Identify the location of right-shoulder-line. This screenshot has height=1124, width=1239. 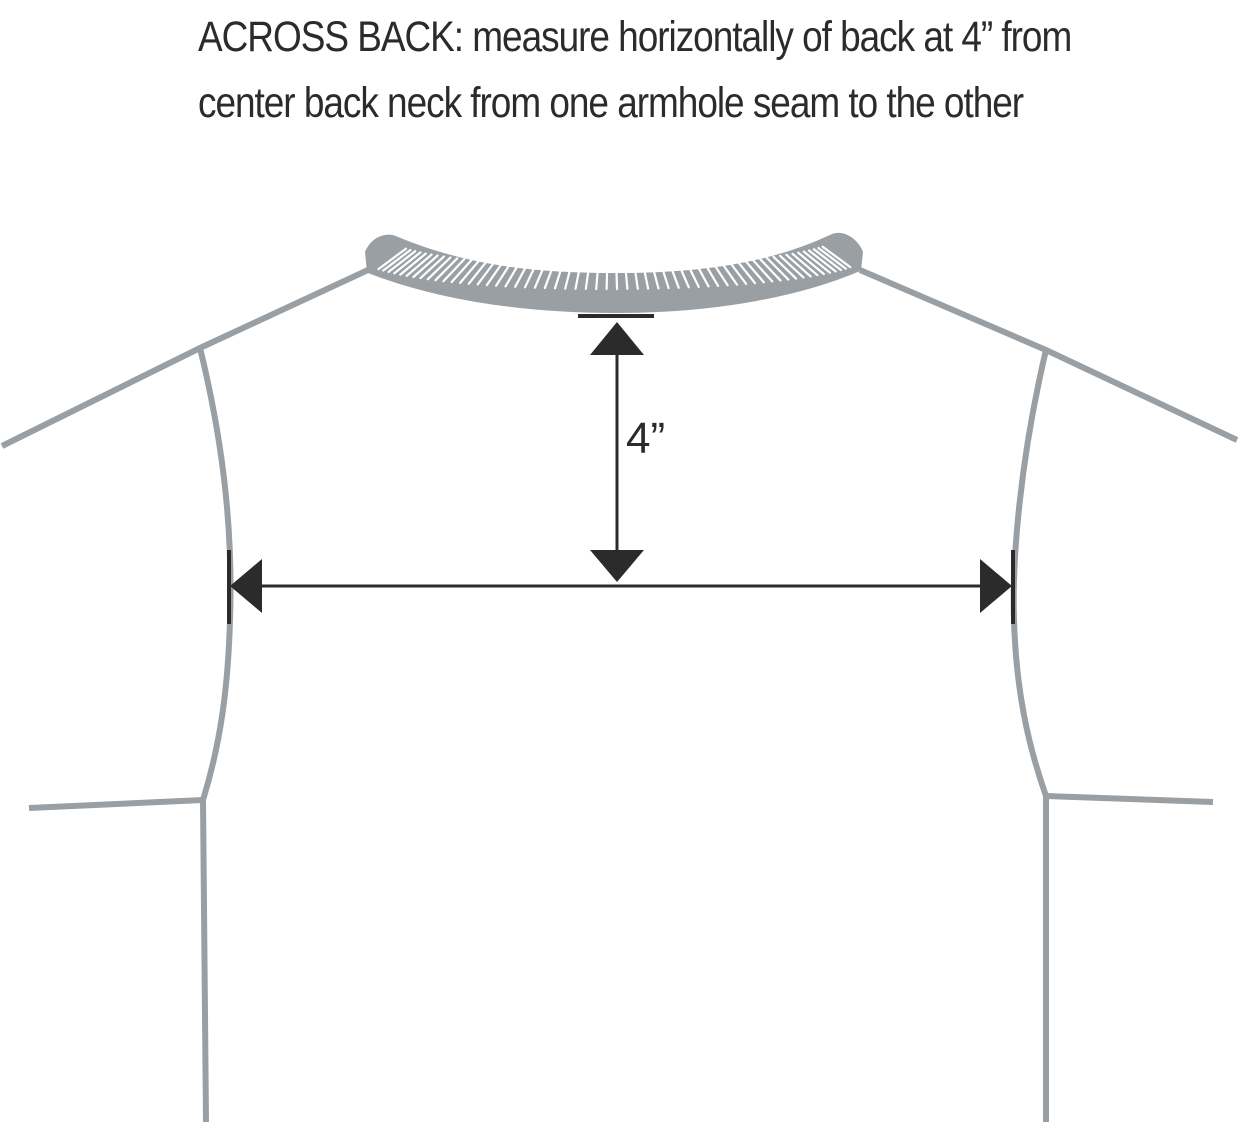
(1048, 355).